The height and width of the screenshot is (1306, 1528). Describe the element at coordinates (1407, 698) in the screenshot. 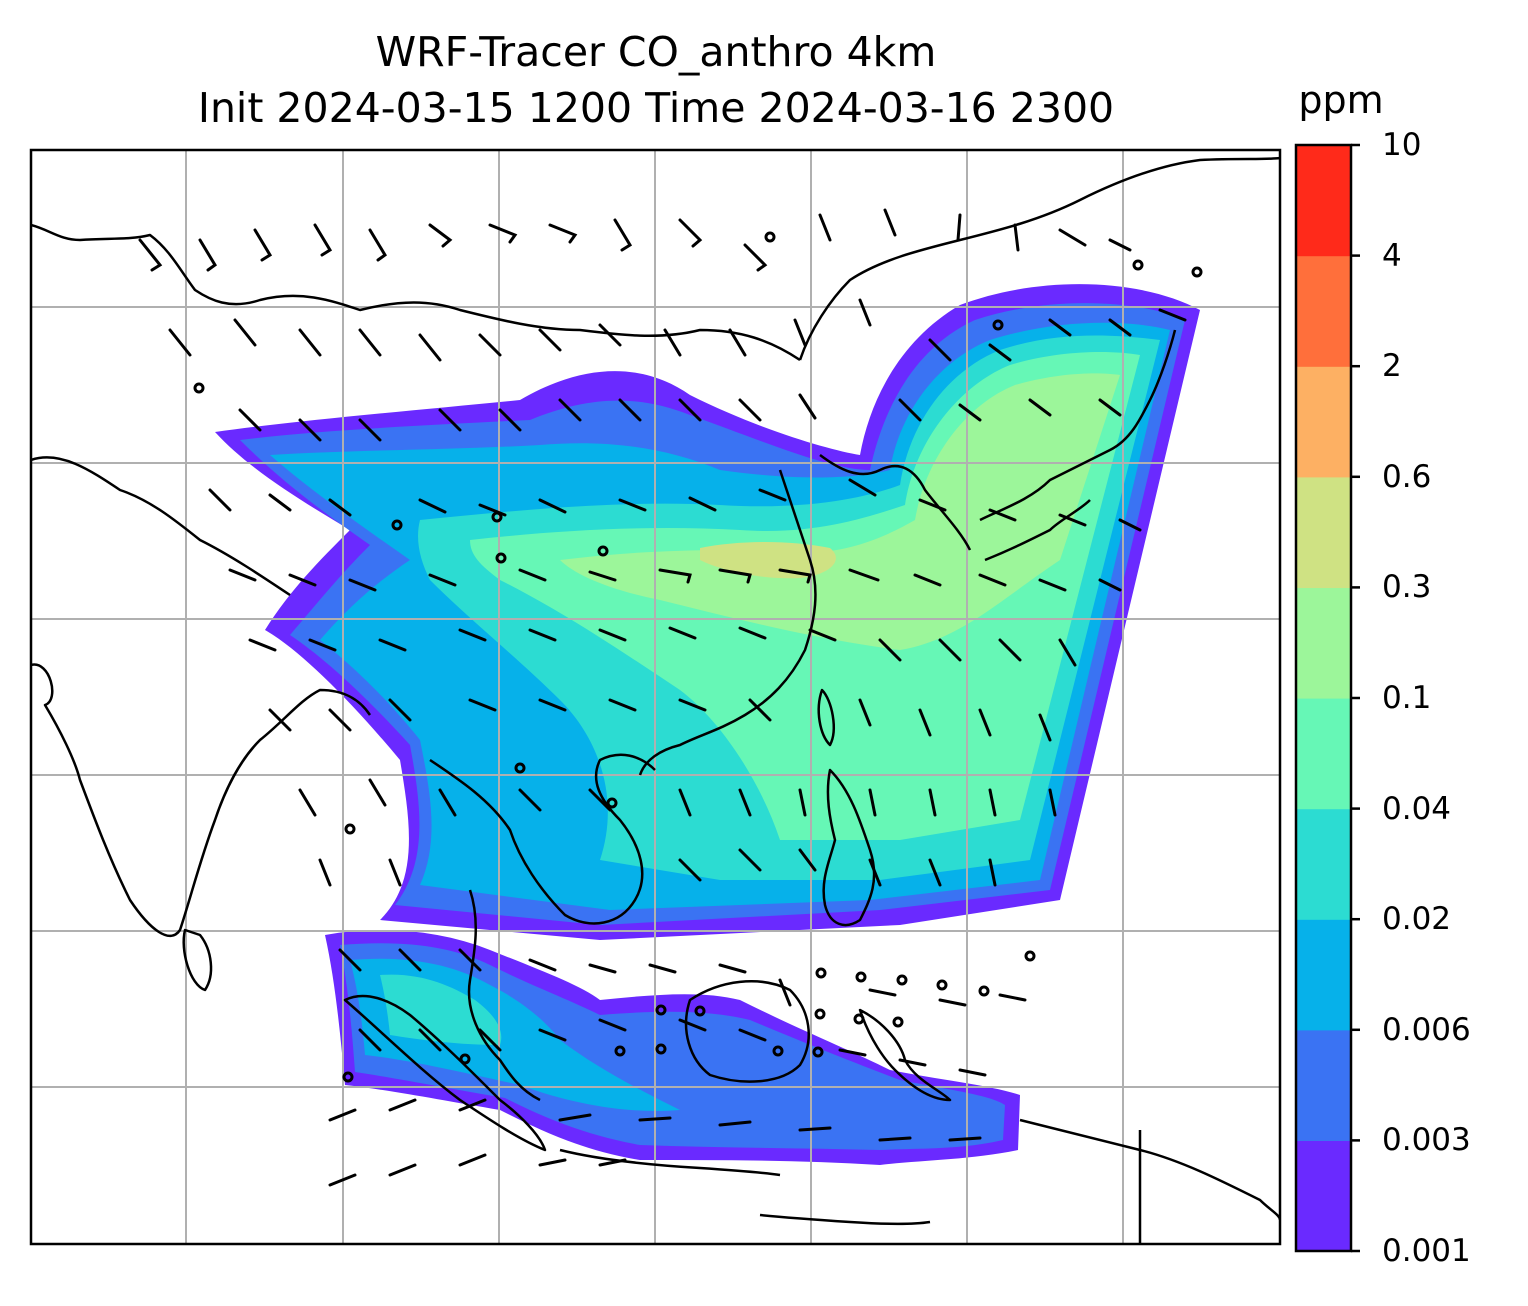

I see `colorbar-tick-label: 0.1` at that location.